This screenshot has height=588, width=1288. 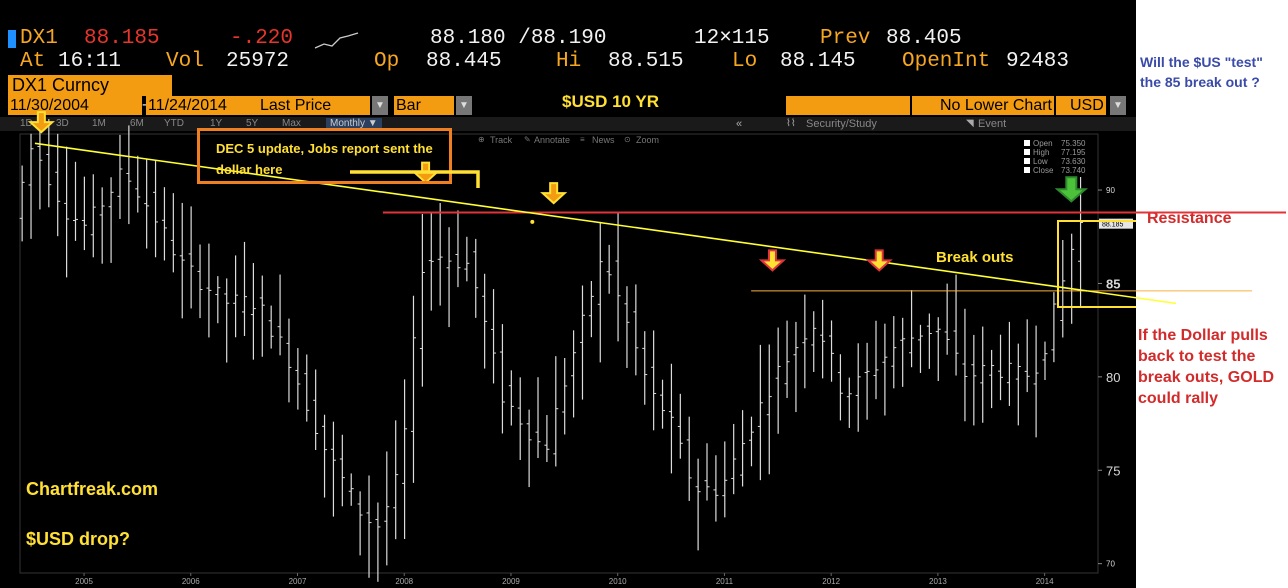 What do you see at coordinates (611, 101) in the screenshot?
I see `chart-title: $USD 10 YR` at bounding box center [611, 101].